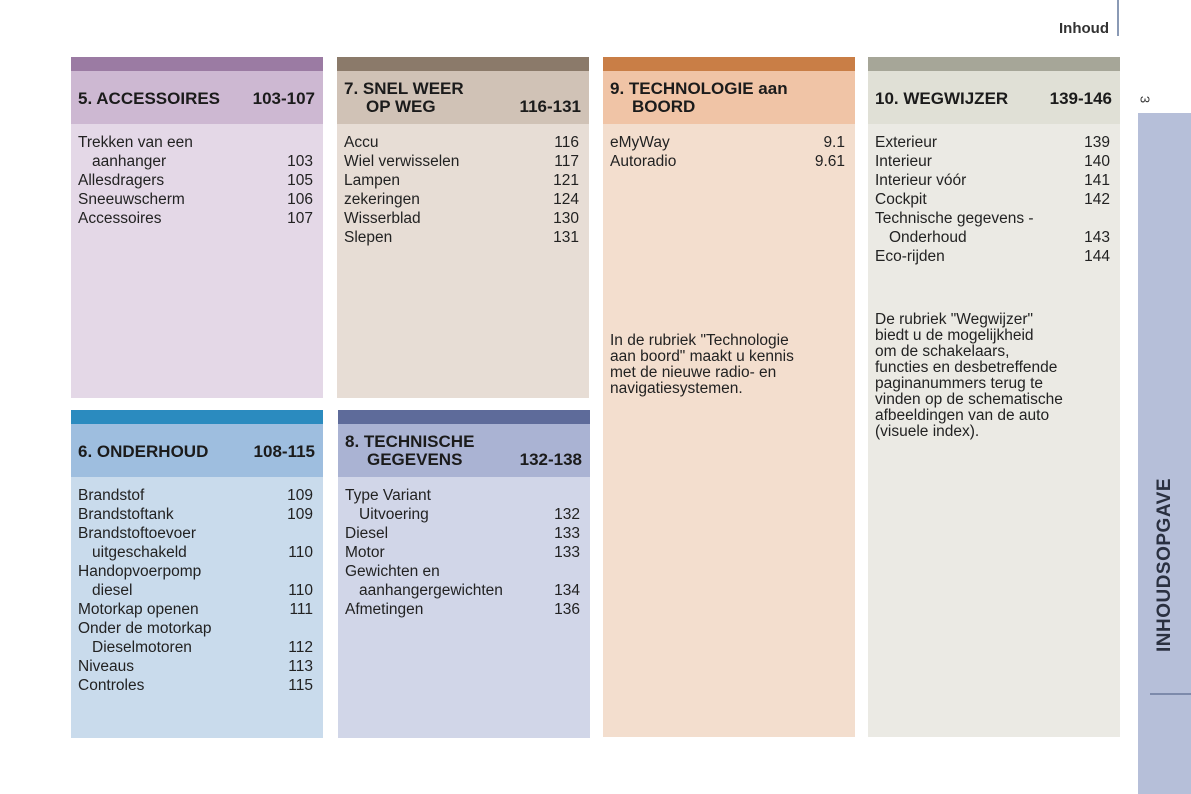 The width and height of the screenshot is (1191, 794). Describe the element at coordinates (300, 180) in the screenshot. I see `entry-page: 105` at that location.